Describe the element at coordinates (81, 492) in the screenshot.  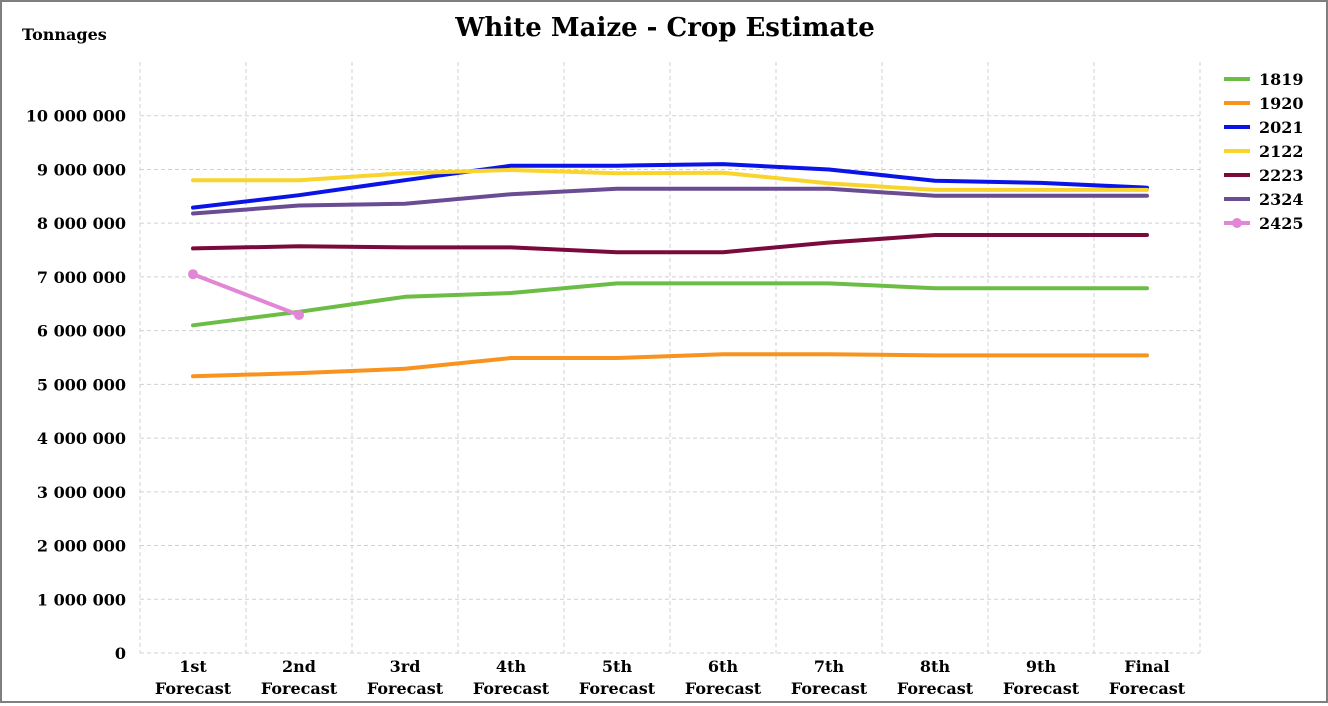
I see `y-tick-label: 3 000 000` at that location.